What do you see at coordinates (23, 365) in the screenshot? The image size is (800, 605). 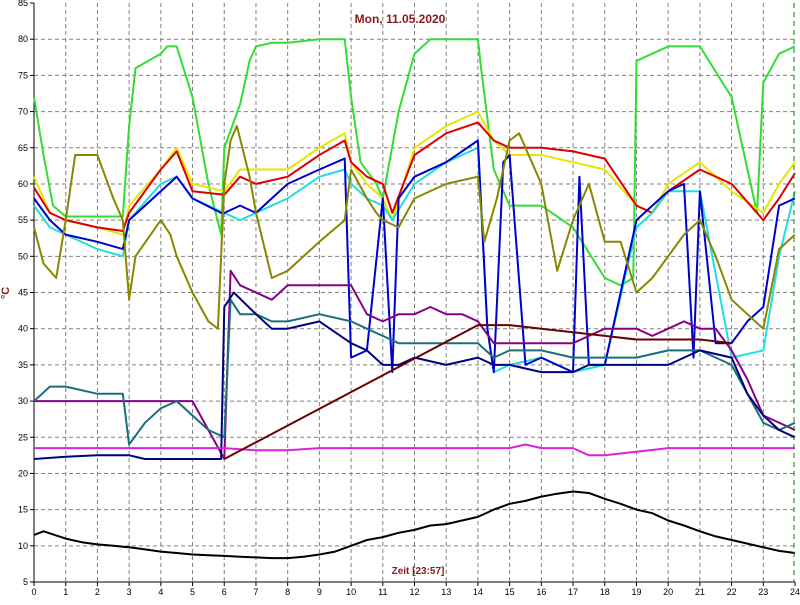 I see `y-tick-label: 35` at bounding box center [23, 365].